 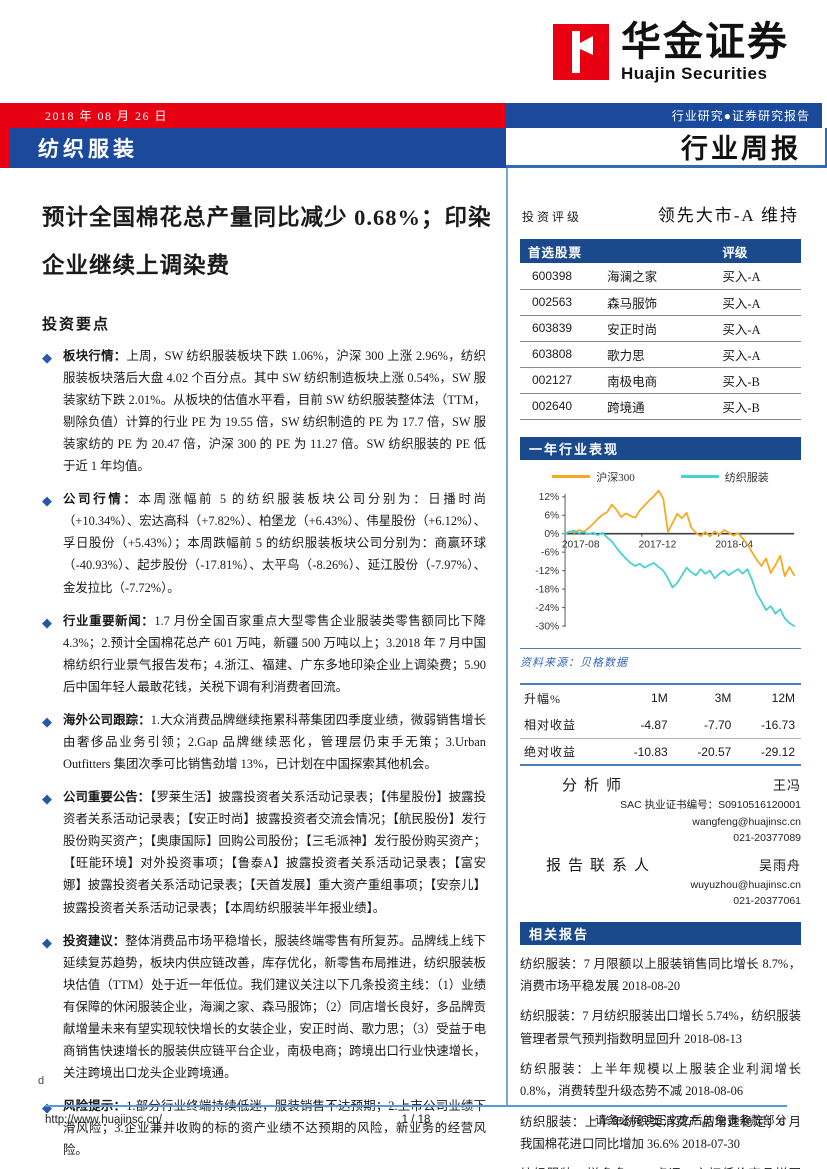 What do you see at coordinates (660, 251) in the screenshot?
I see `table-header-row: 首选股票 评级` at bounding box center [660, 251].